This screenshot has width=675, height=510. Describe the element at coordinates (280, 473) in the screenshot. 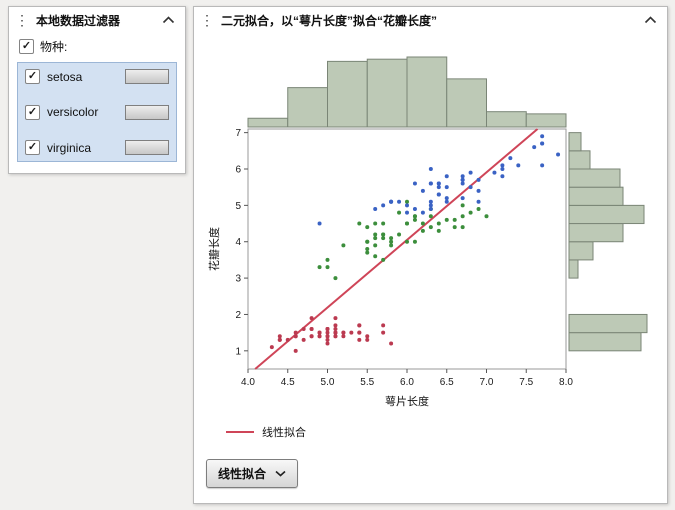

I see `chevron-down-icon` at that location.